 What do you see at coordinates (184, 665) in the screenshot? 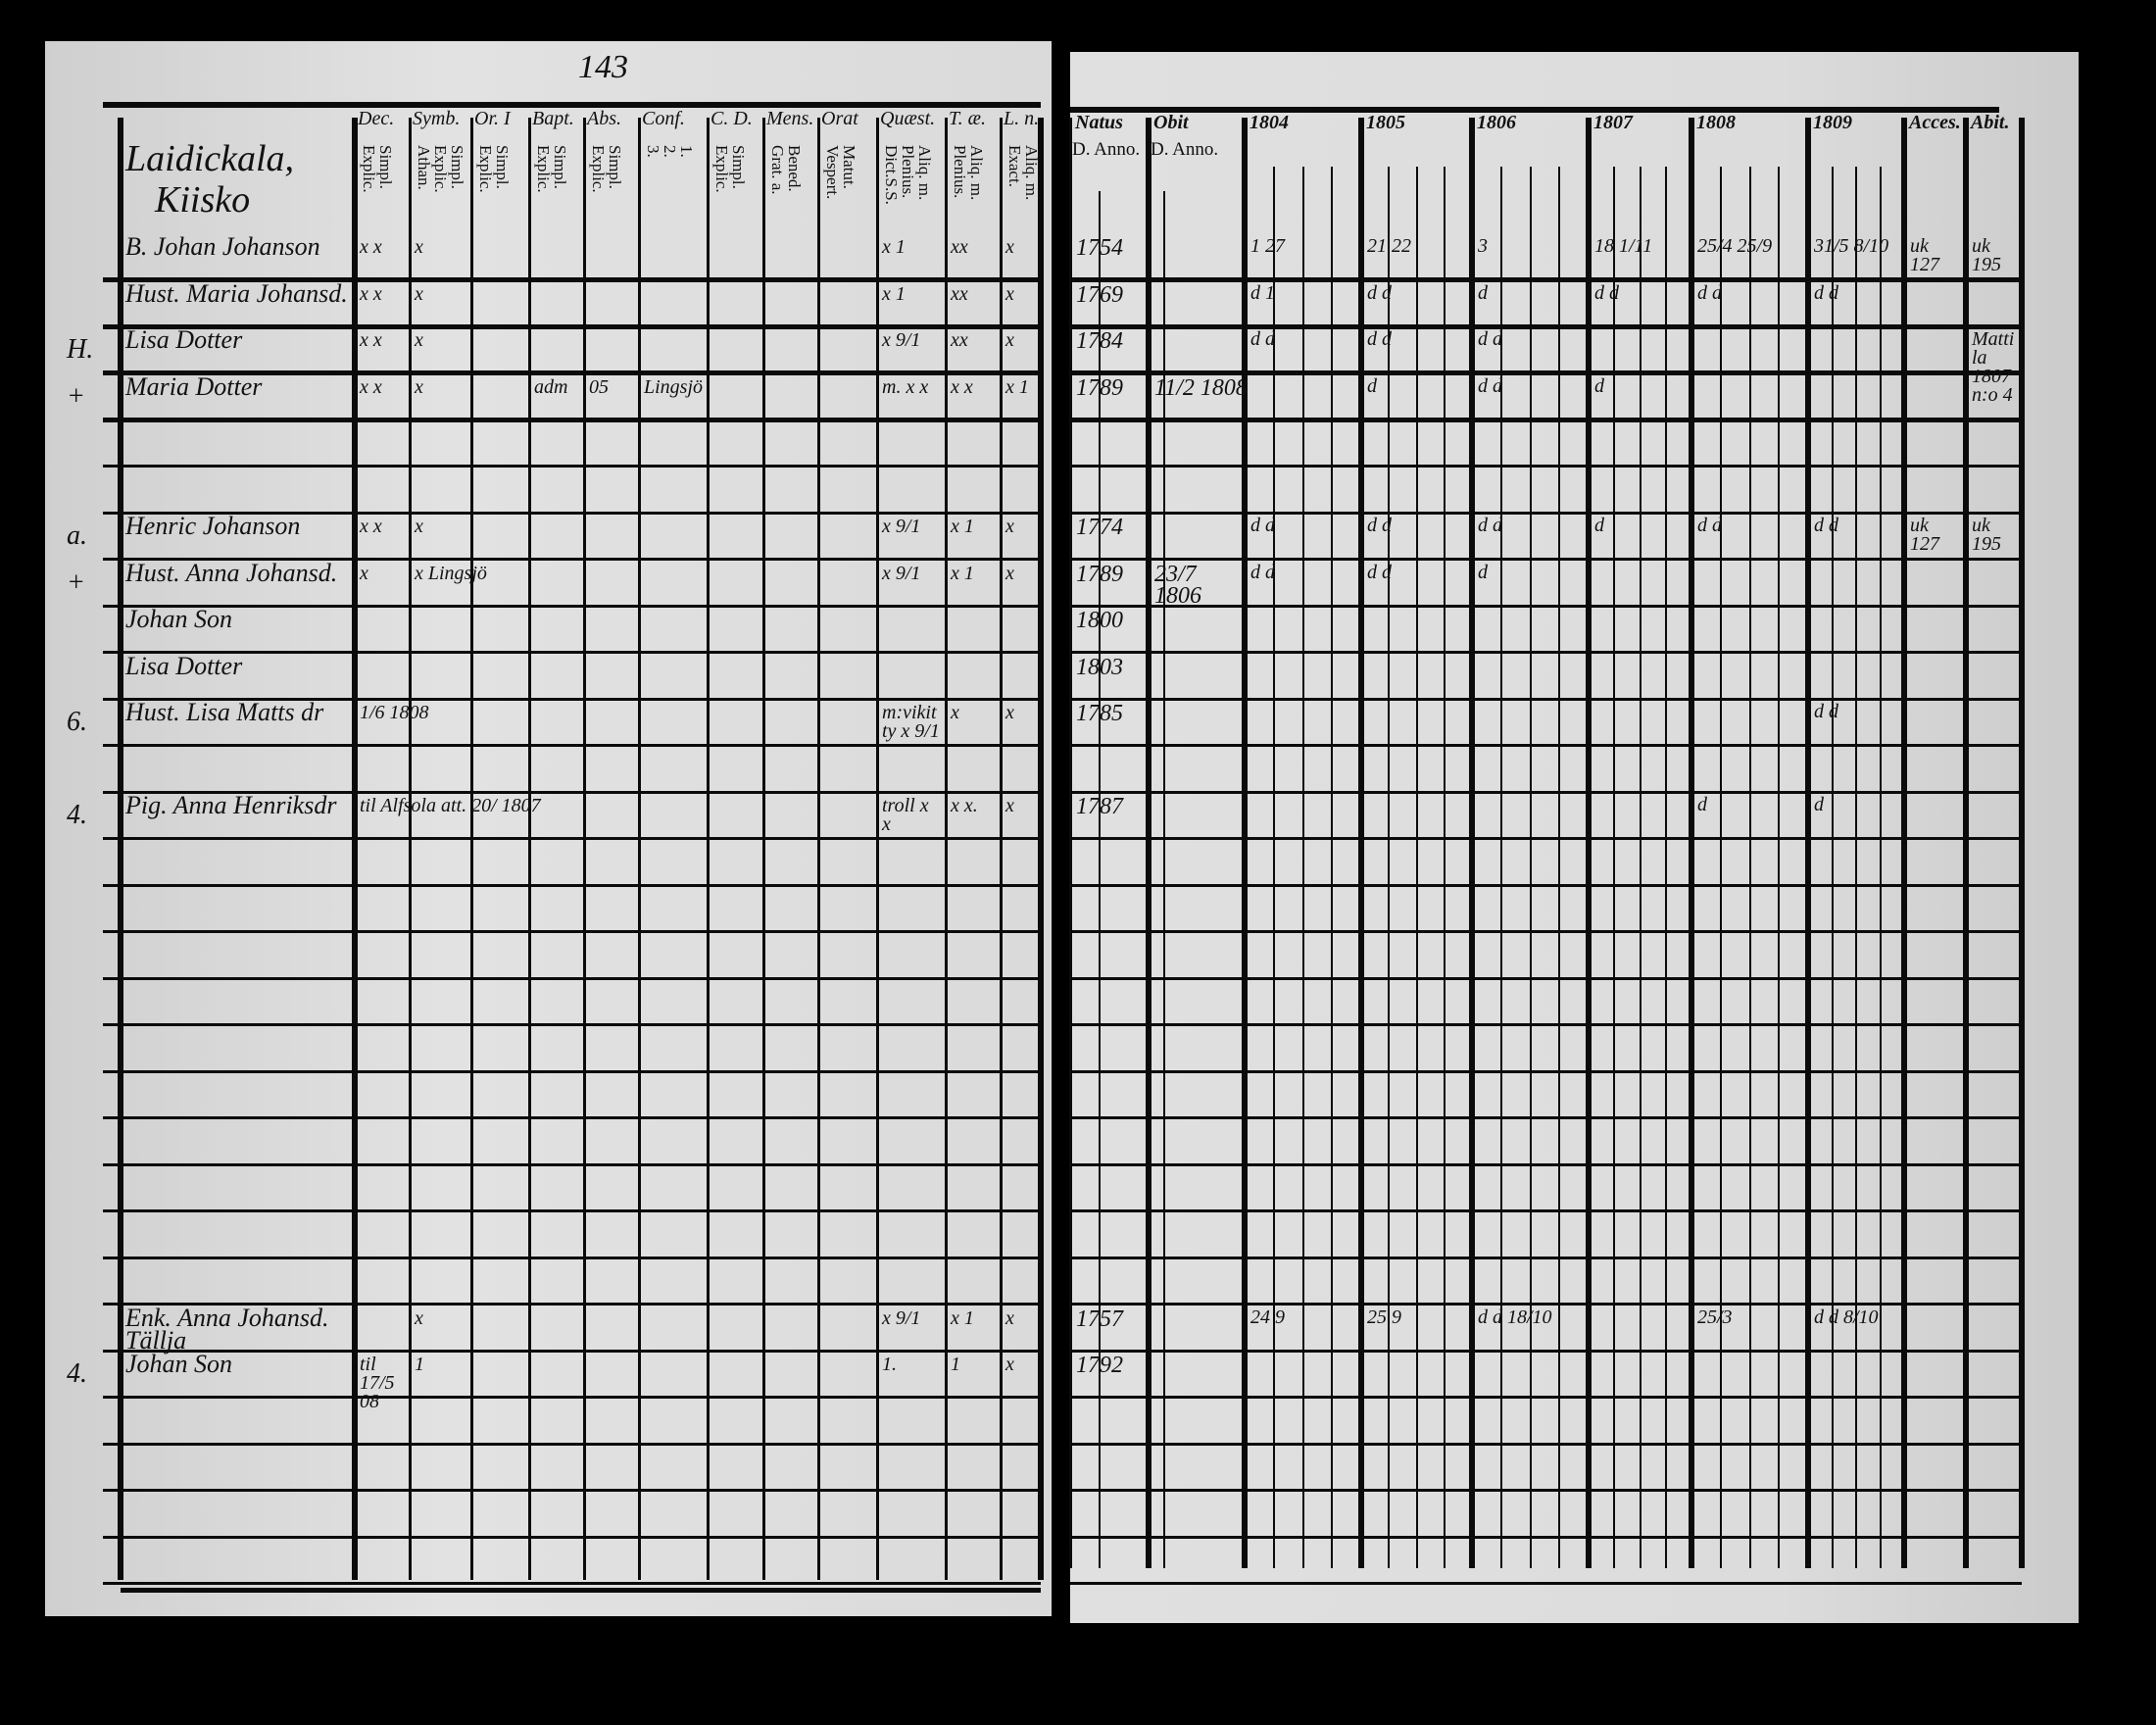
I see `person-name: Lisa Dotter` at bounding box center [184, 665].